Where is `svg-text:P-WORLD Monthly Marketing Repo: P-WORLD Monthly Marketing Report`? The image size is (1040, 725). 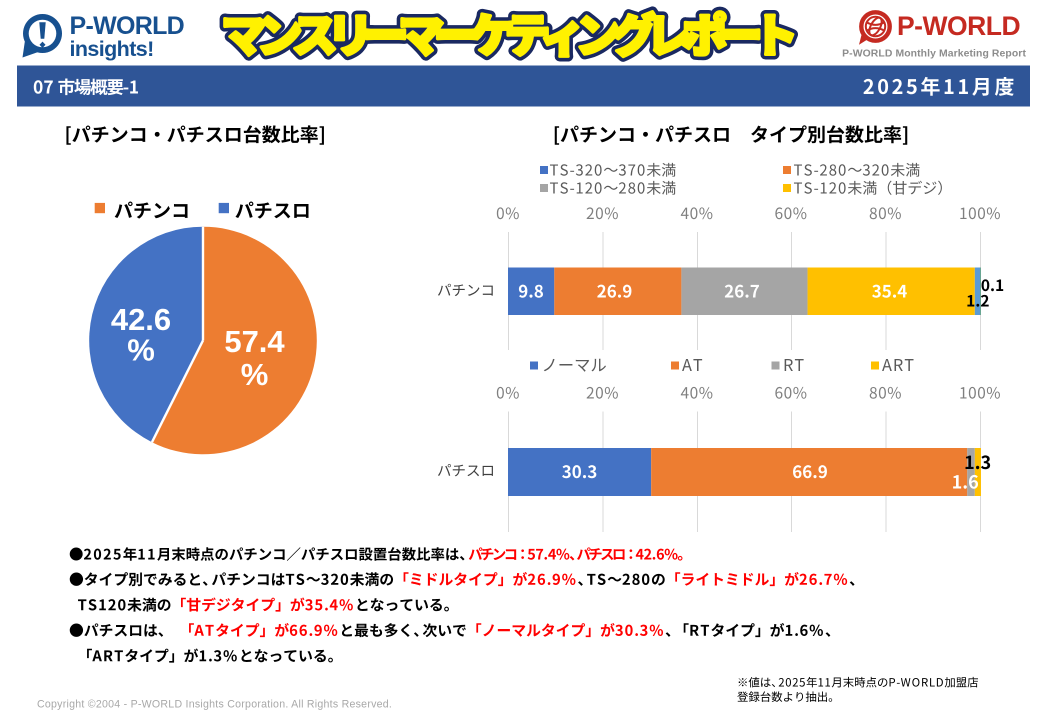 svg-text:P-WORLD Monthly Marketing Repo: P-WORLD Monthly Marketing Report is located at coordinates (934, 53).